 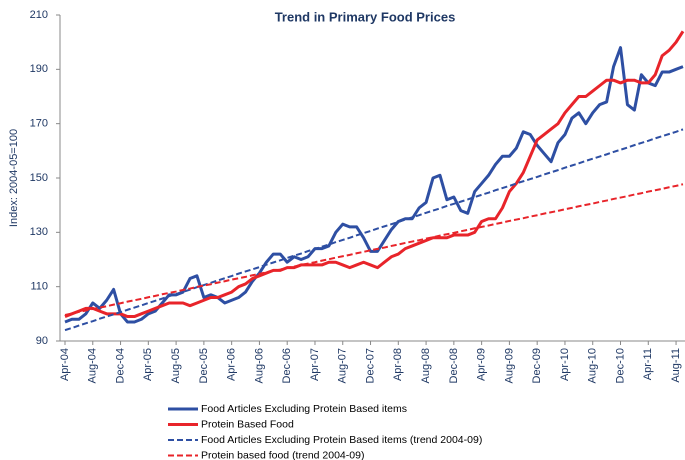 I want to click on x-tick-label: Aug-11, so click(x=676, y=365).